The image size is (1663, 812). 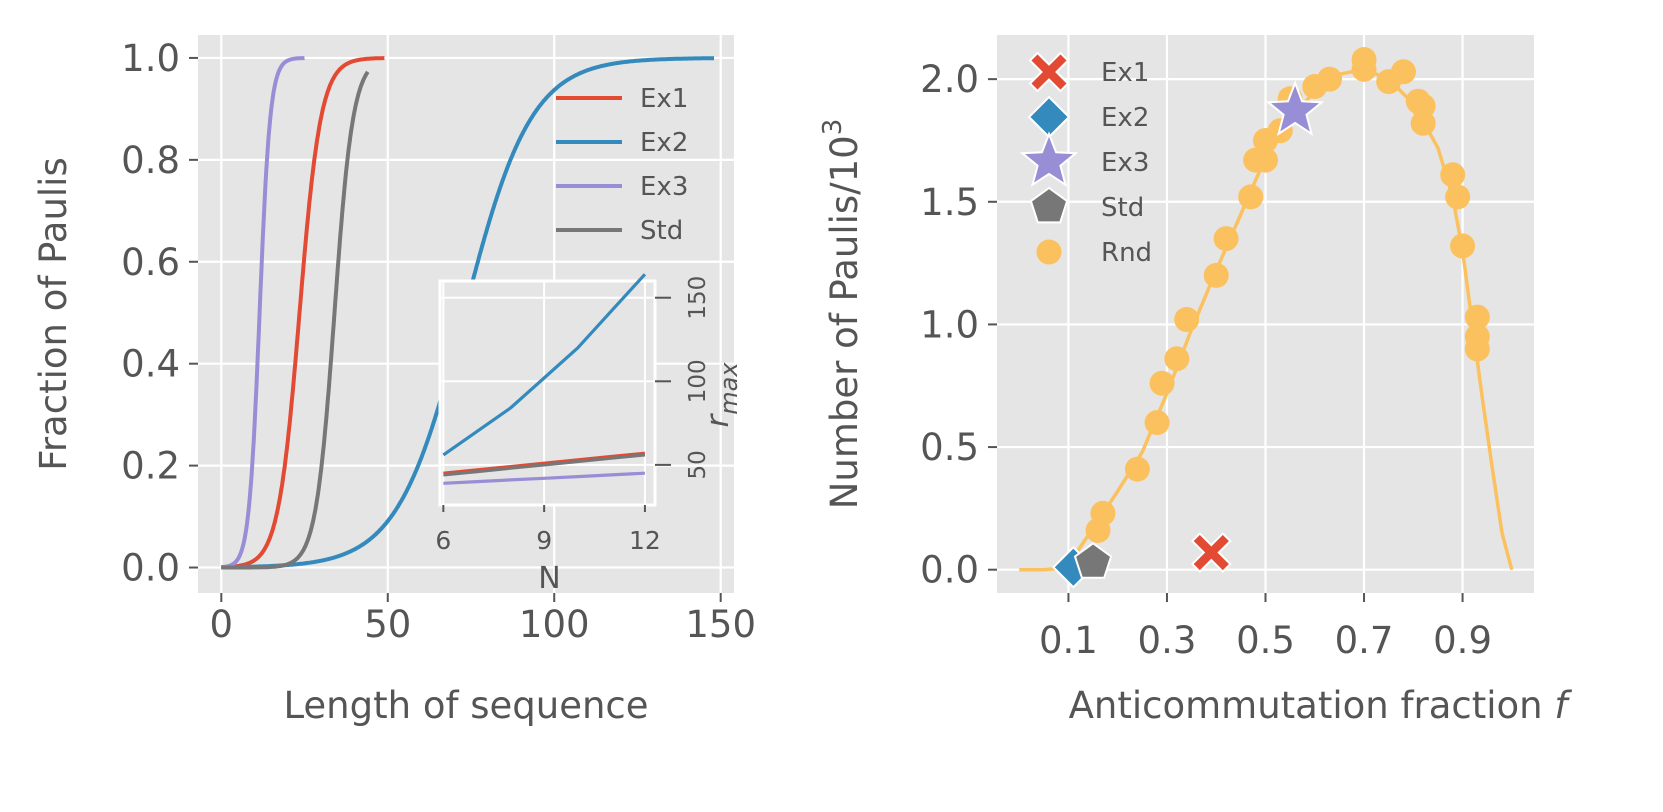 What do you see at coordinates (549, 578) in the screenshot?
I see `inset-x-axis-label: N` at bounding box center [549, 578].